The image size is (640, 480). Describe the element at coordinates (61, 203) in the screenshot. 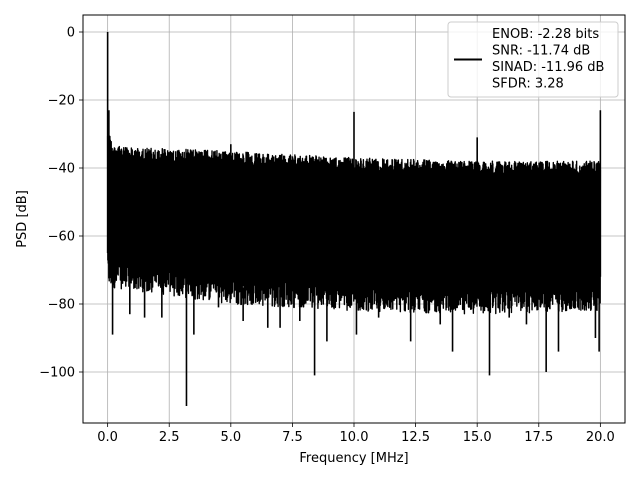

I see `y-axis-ticks: 0 −20 −40 −60 −80 −100` at that location.